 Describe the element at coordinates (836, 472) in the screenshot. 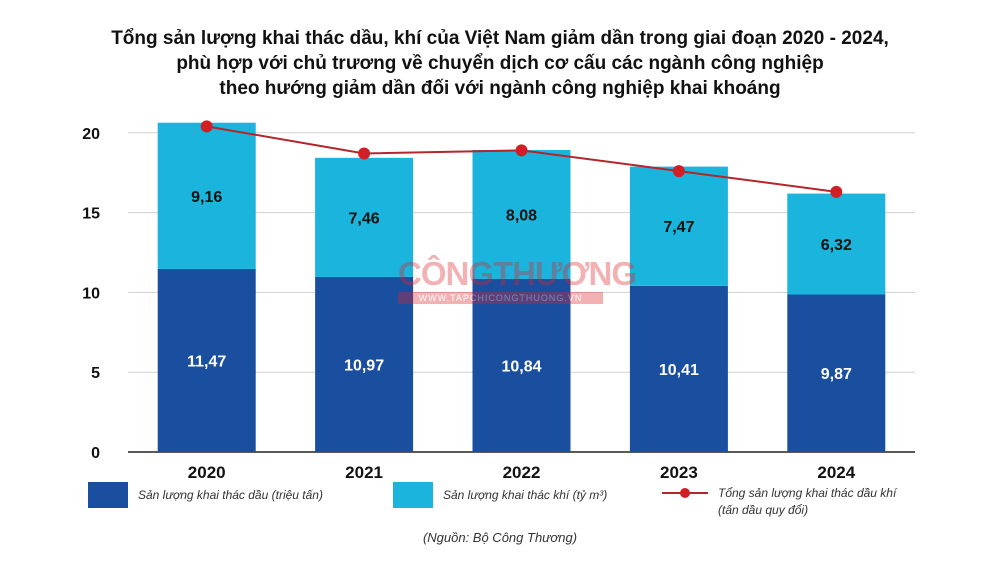

I see `x-tick-label: 2024` at that location.